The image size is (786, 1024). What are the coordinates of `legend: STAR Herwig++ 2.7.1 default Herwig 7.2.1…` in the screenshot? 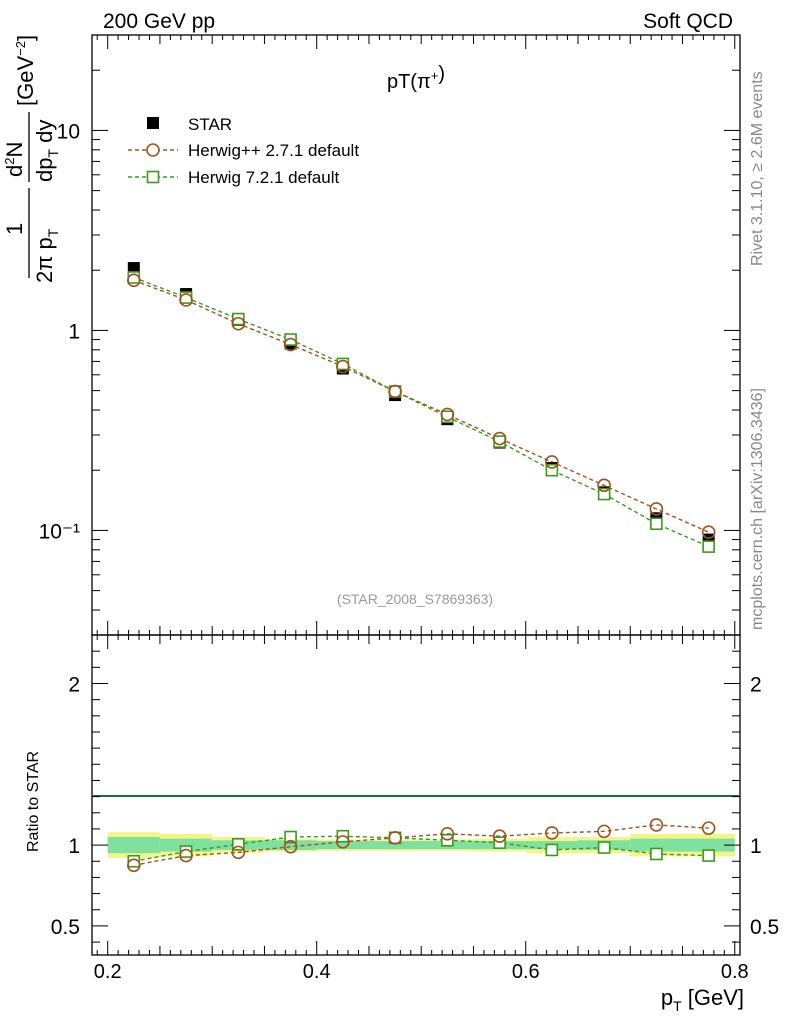 It's located at (243, 151).